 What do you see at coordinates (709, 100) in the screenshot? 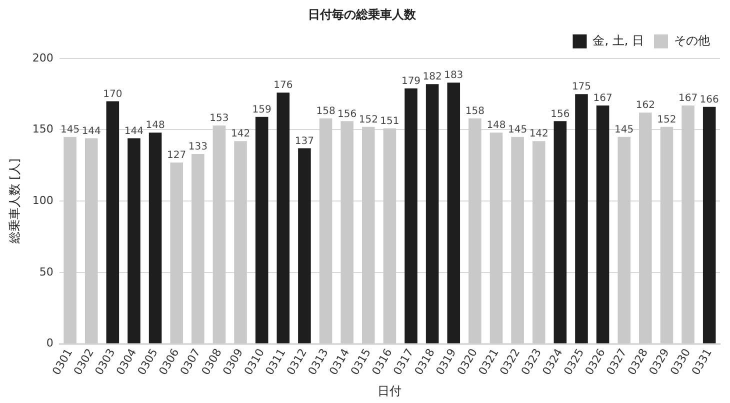
I see `data-label: 166` at bounding box center [709, 100].